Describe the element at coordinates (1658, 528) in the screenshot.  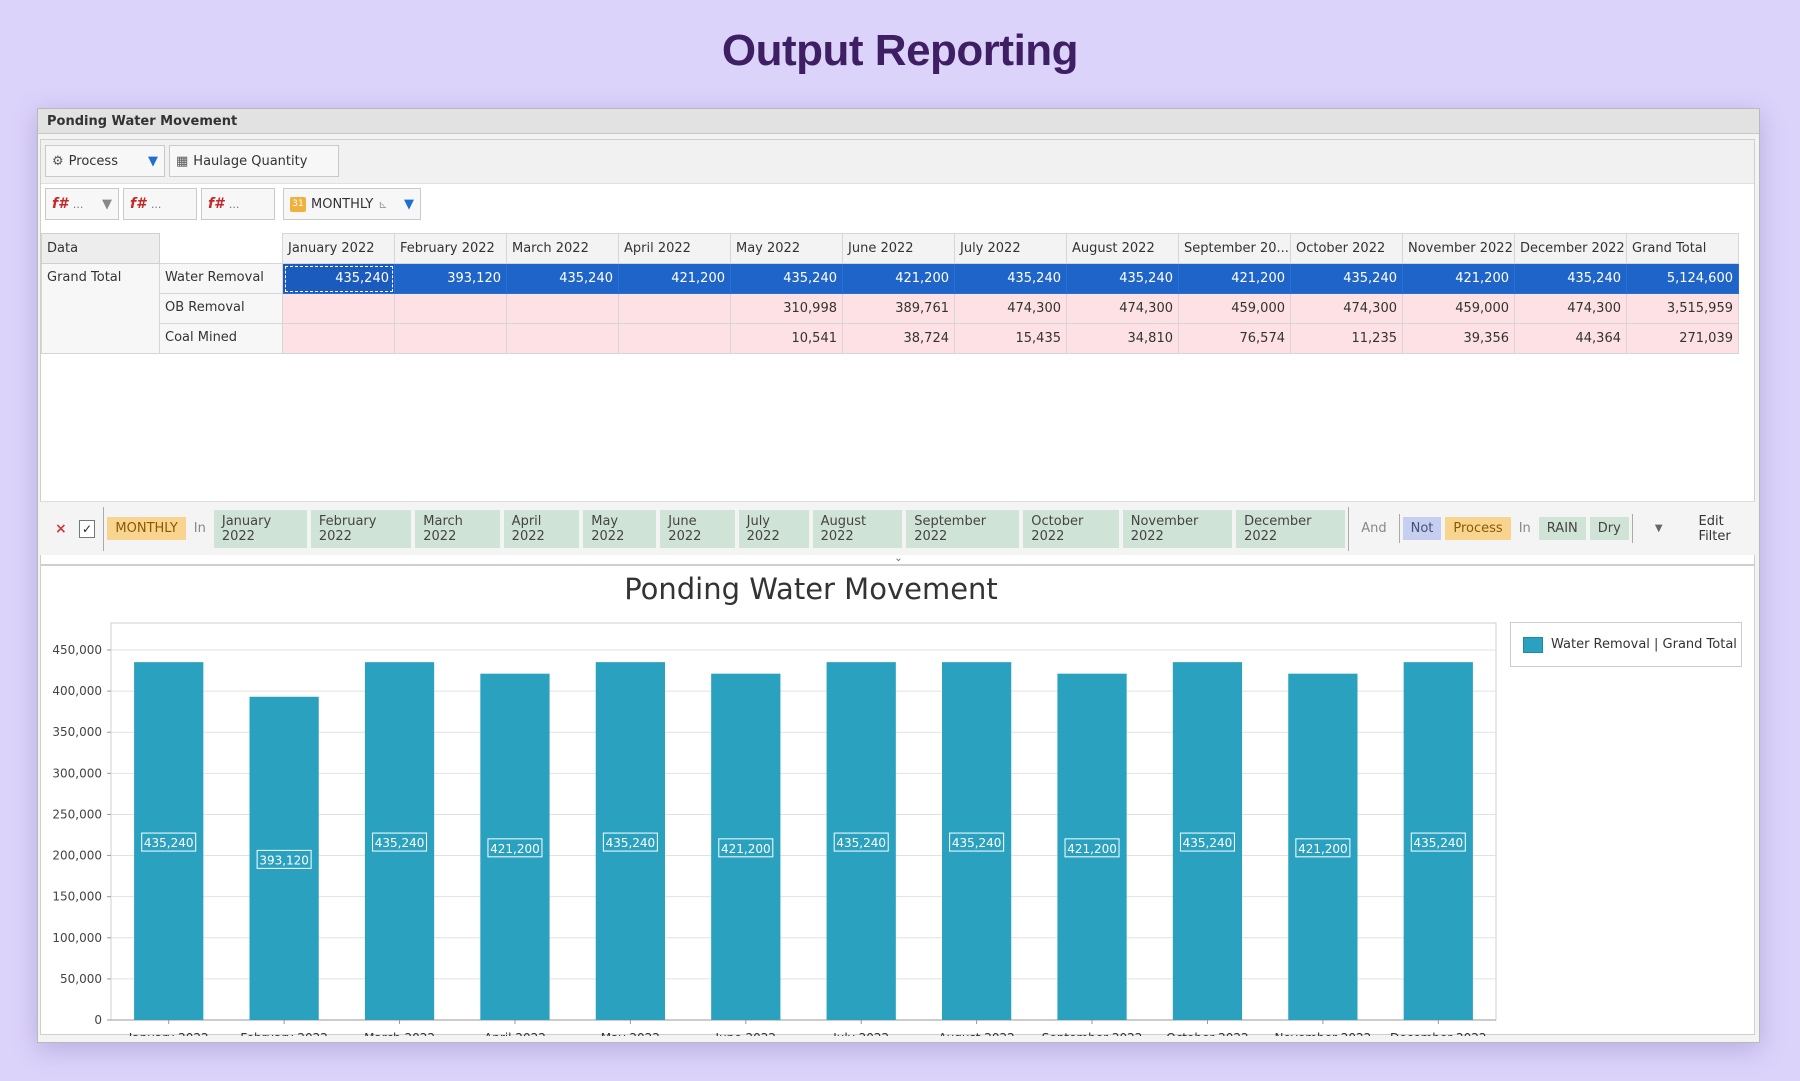
I see `filter-dropdown-icon: ▼` at that location.